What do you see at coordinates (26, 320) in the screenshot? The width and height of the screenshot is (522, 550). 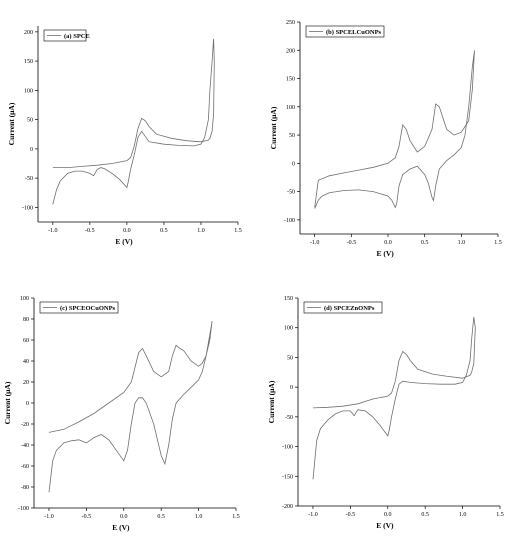 I see `y-tick-label: 80` at bounding box center [26, 320].